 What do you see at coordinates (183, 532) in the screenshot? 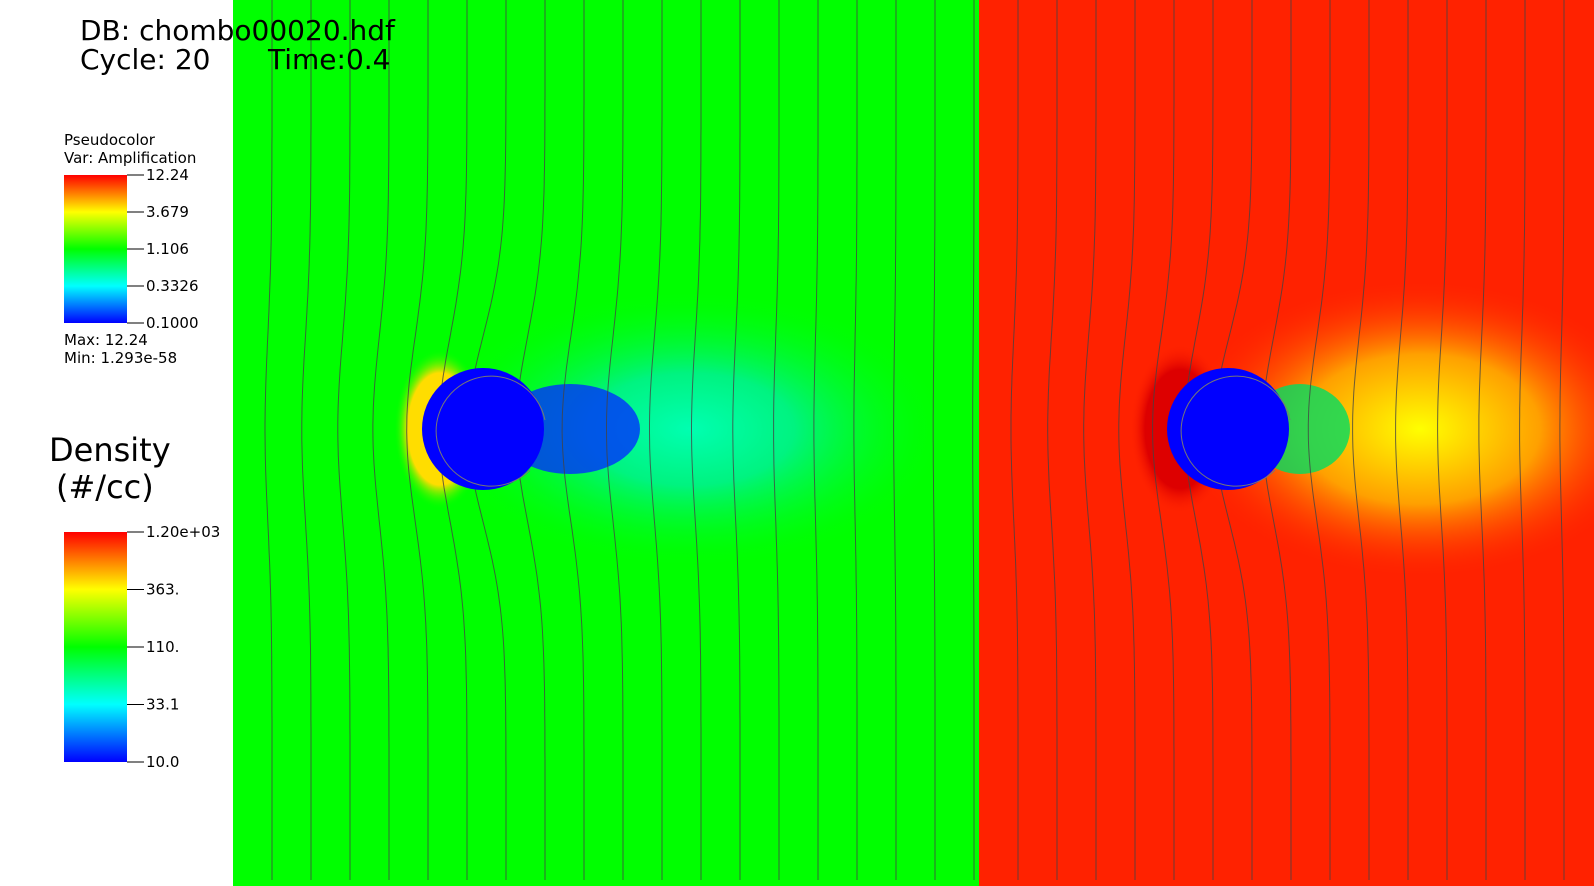
I see `tick-label: 1.20e+03` at bounding box center [183, 532].